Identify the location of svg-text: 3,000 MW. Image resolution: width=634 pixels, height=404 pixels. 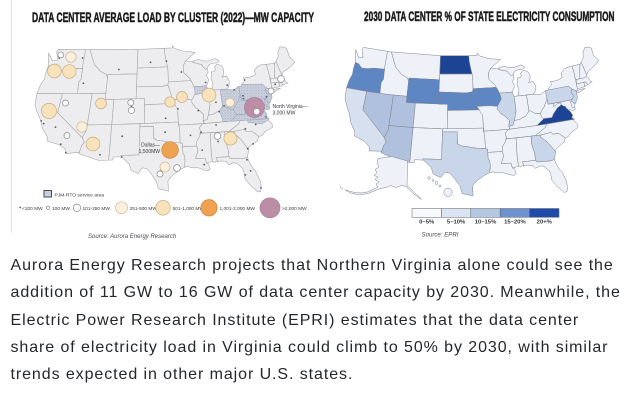
(284, 113).